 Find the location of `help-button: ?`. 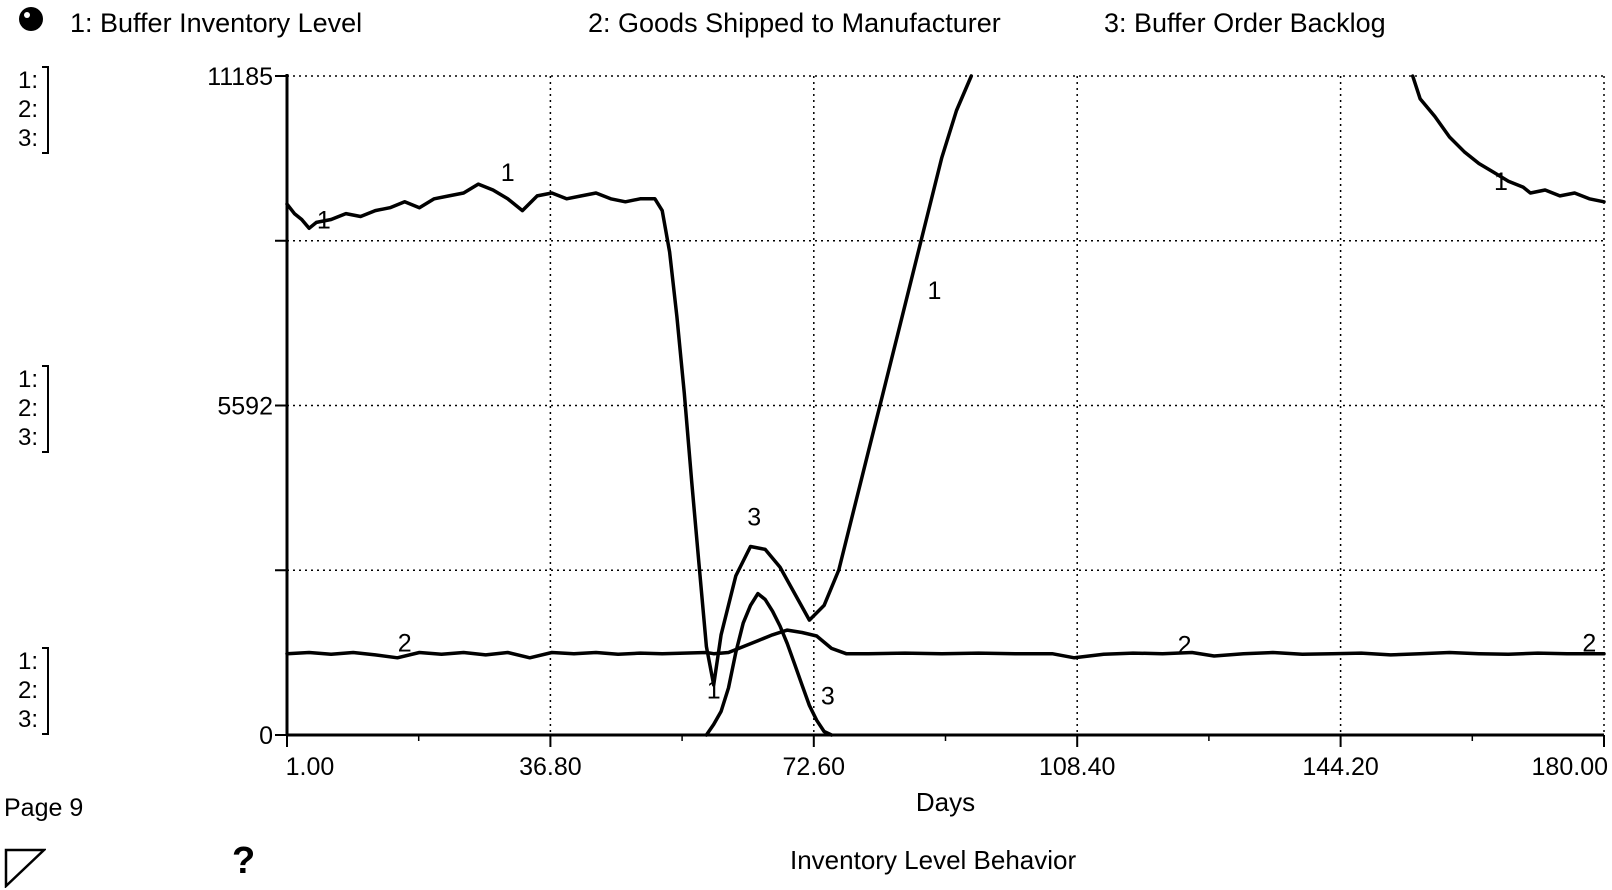

help-button: ? is located at coordinates (244, 861).